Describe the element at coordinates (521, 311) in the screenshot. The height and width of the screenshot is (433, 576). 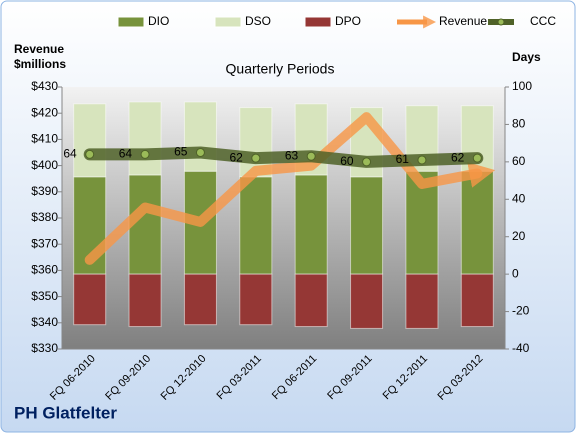
I see `y2-tick-label: -20` at that location.